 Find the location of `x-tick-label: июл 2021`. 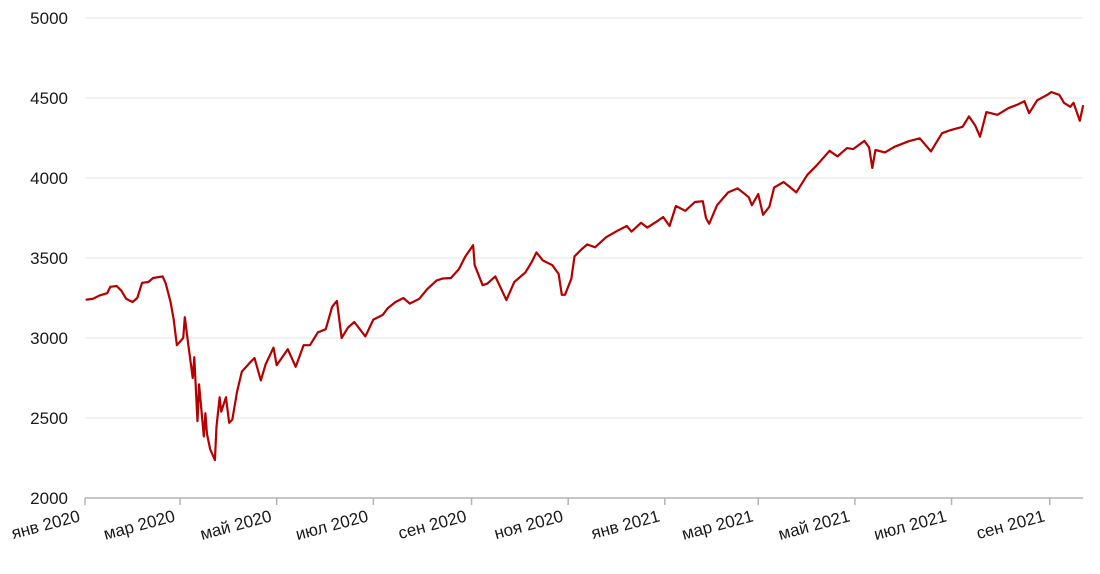

x-tick-label: июл 2021 is located at coordinates (910, 526).